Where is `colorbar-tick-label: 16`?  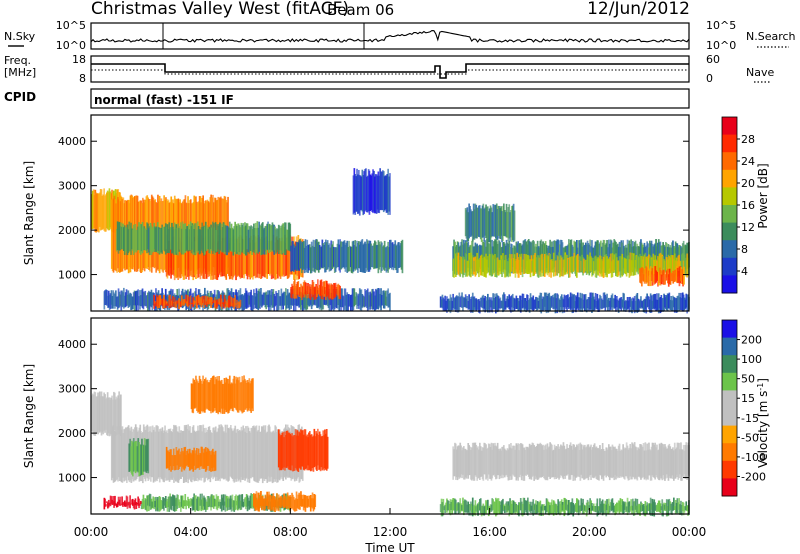
colorbar-tick-label: 16 is located at coordinates (748, 205).